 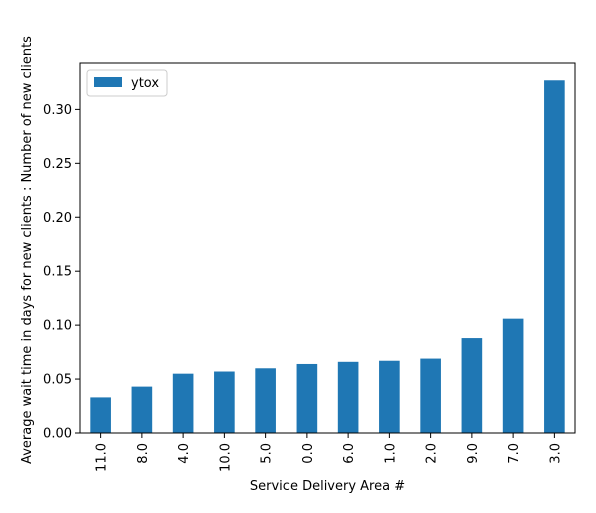 I want to click on y-tick-label: 0.15, so click(x=57, y=272).